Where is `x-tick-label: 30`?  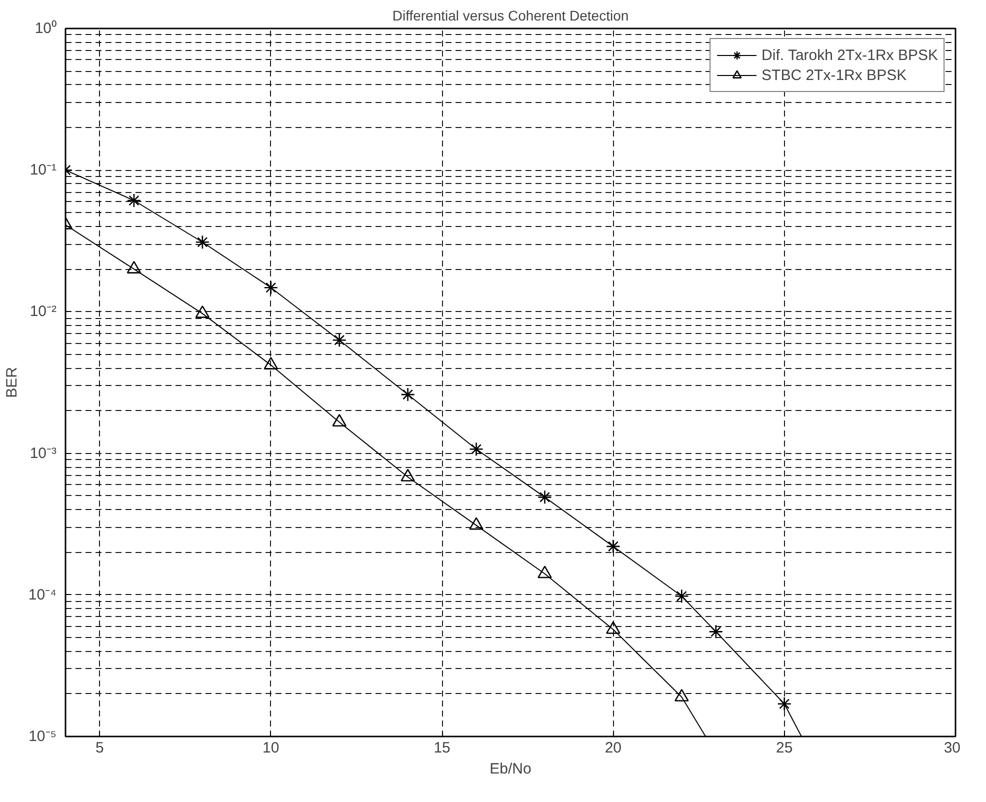 x-tick-label: 30 is located at coordinates (952, 748).